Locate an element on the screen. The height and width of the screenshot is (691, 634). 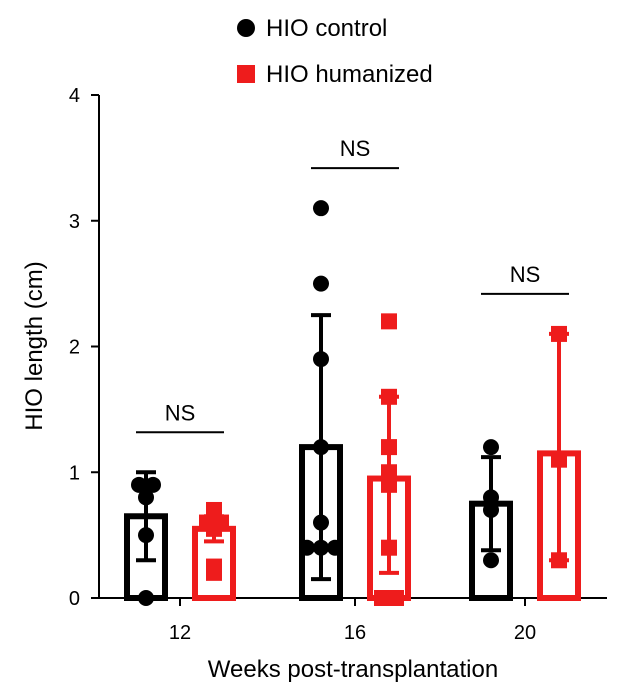
x-ticks: 12 16 20 is located at coordinates (352, 621).